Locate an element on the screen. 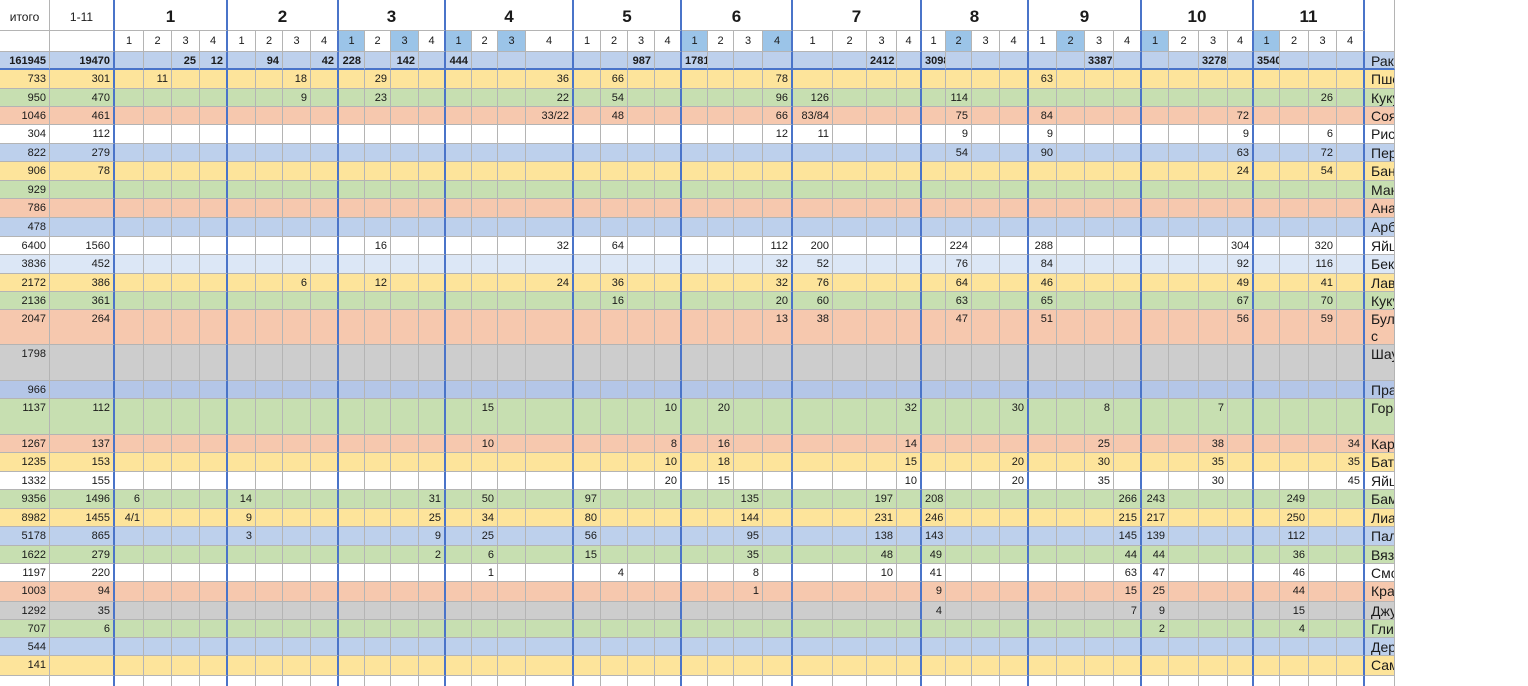 The image size is (1528, 686). data-cell: 3 is located at coordinates (242, 536).